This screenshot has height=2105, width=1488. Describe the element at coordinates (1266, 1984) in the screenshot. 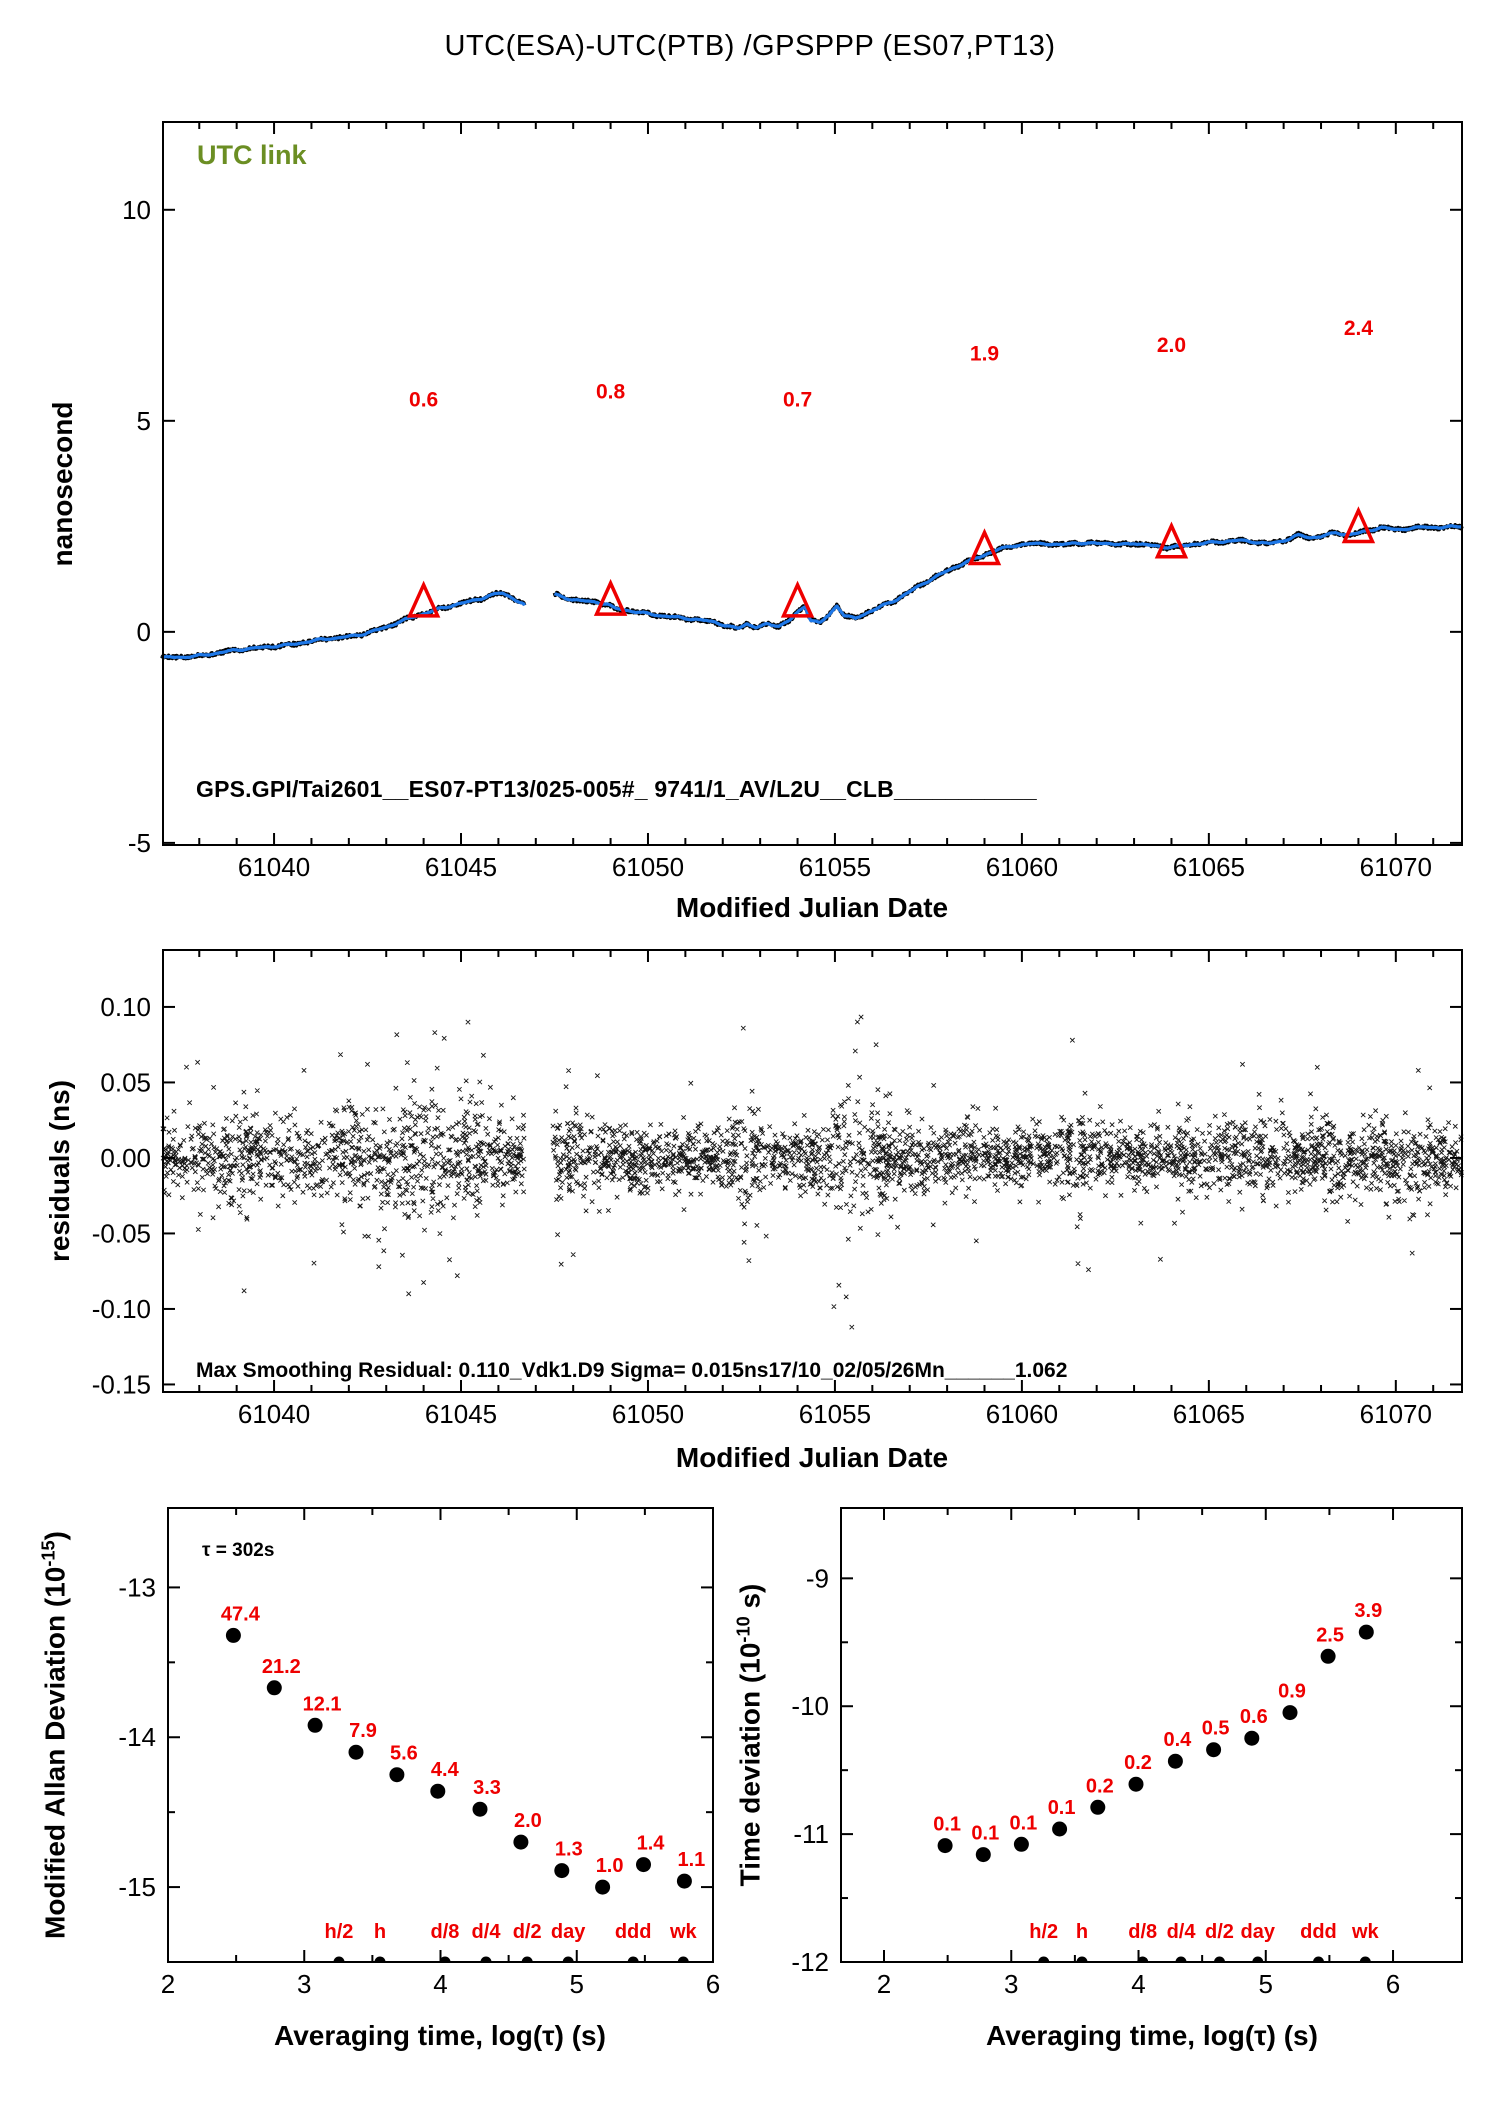

I see `tdev-panel-x-tick-label: 5` at that location.